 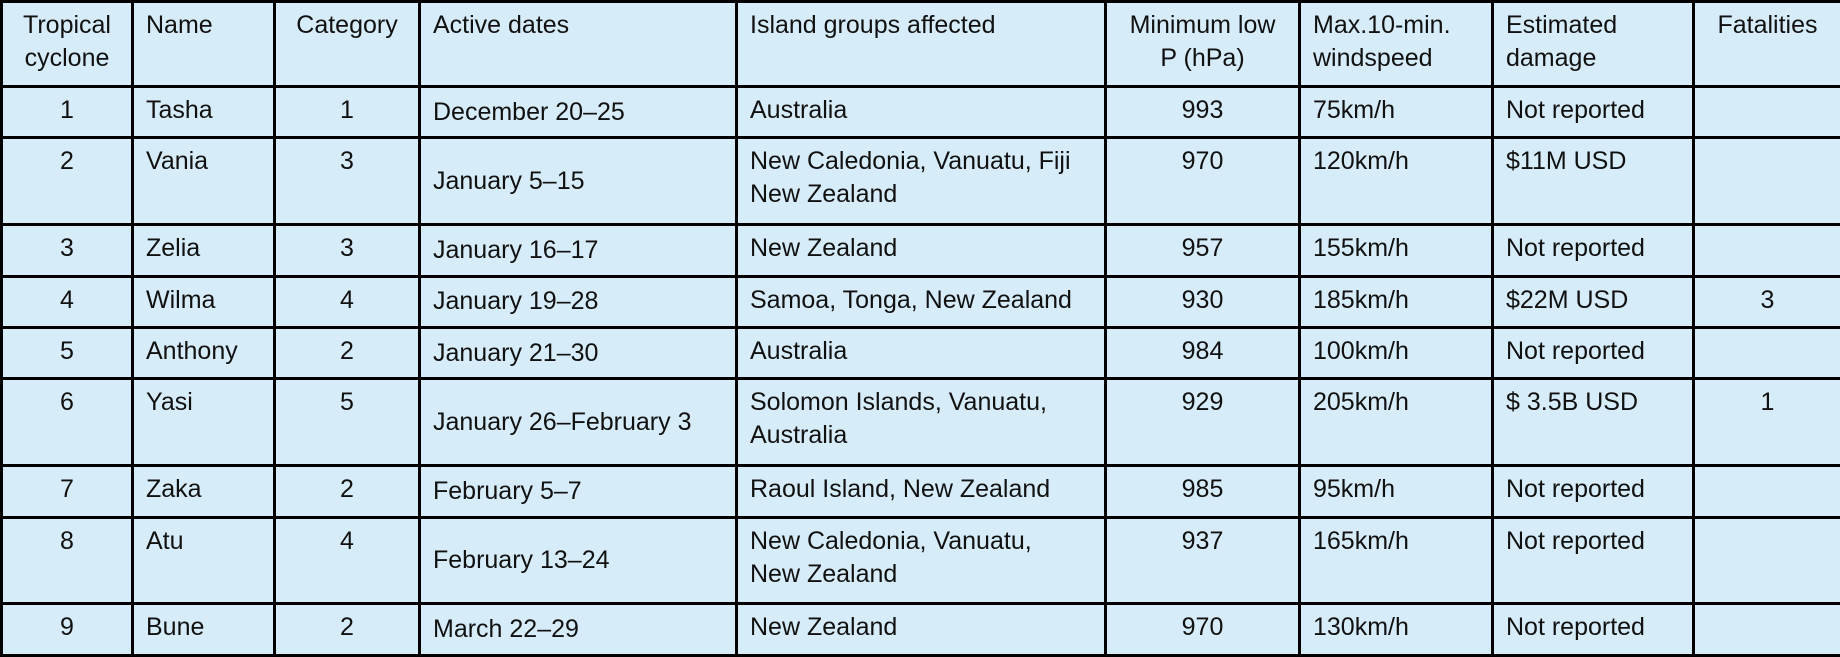 I want to click on header-cell: Max.10-min. windspeed, so click(x=1396, y=44).